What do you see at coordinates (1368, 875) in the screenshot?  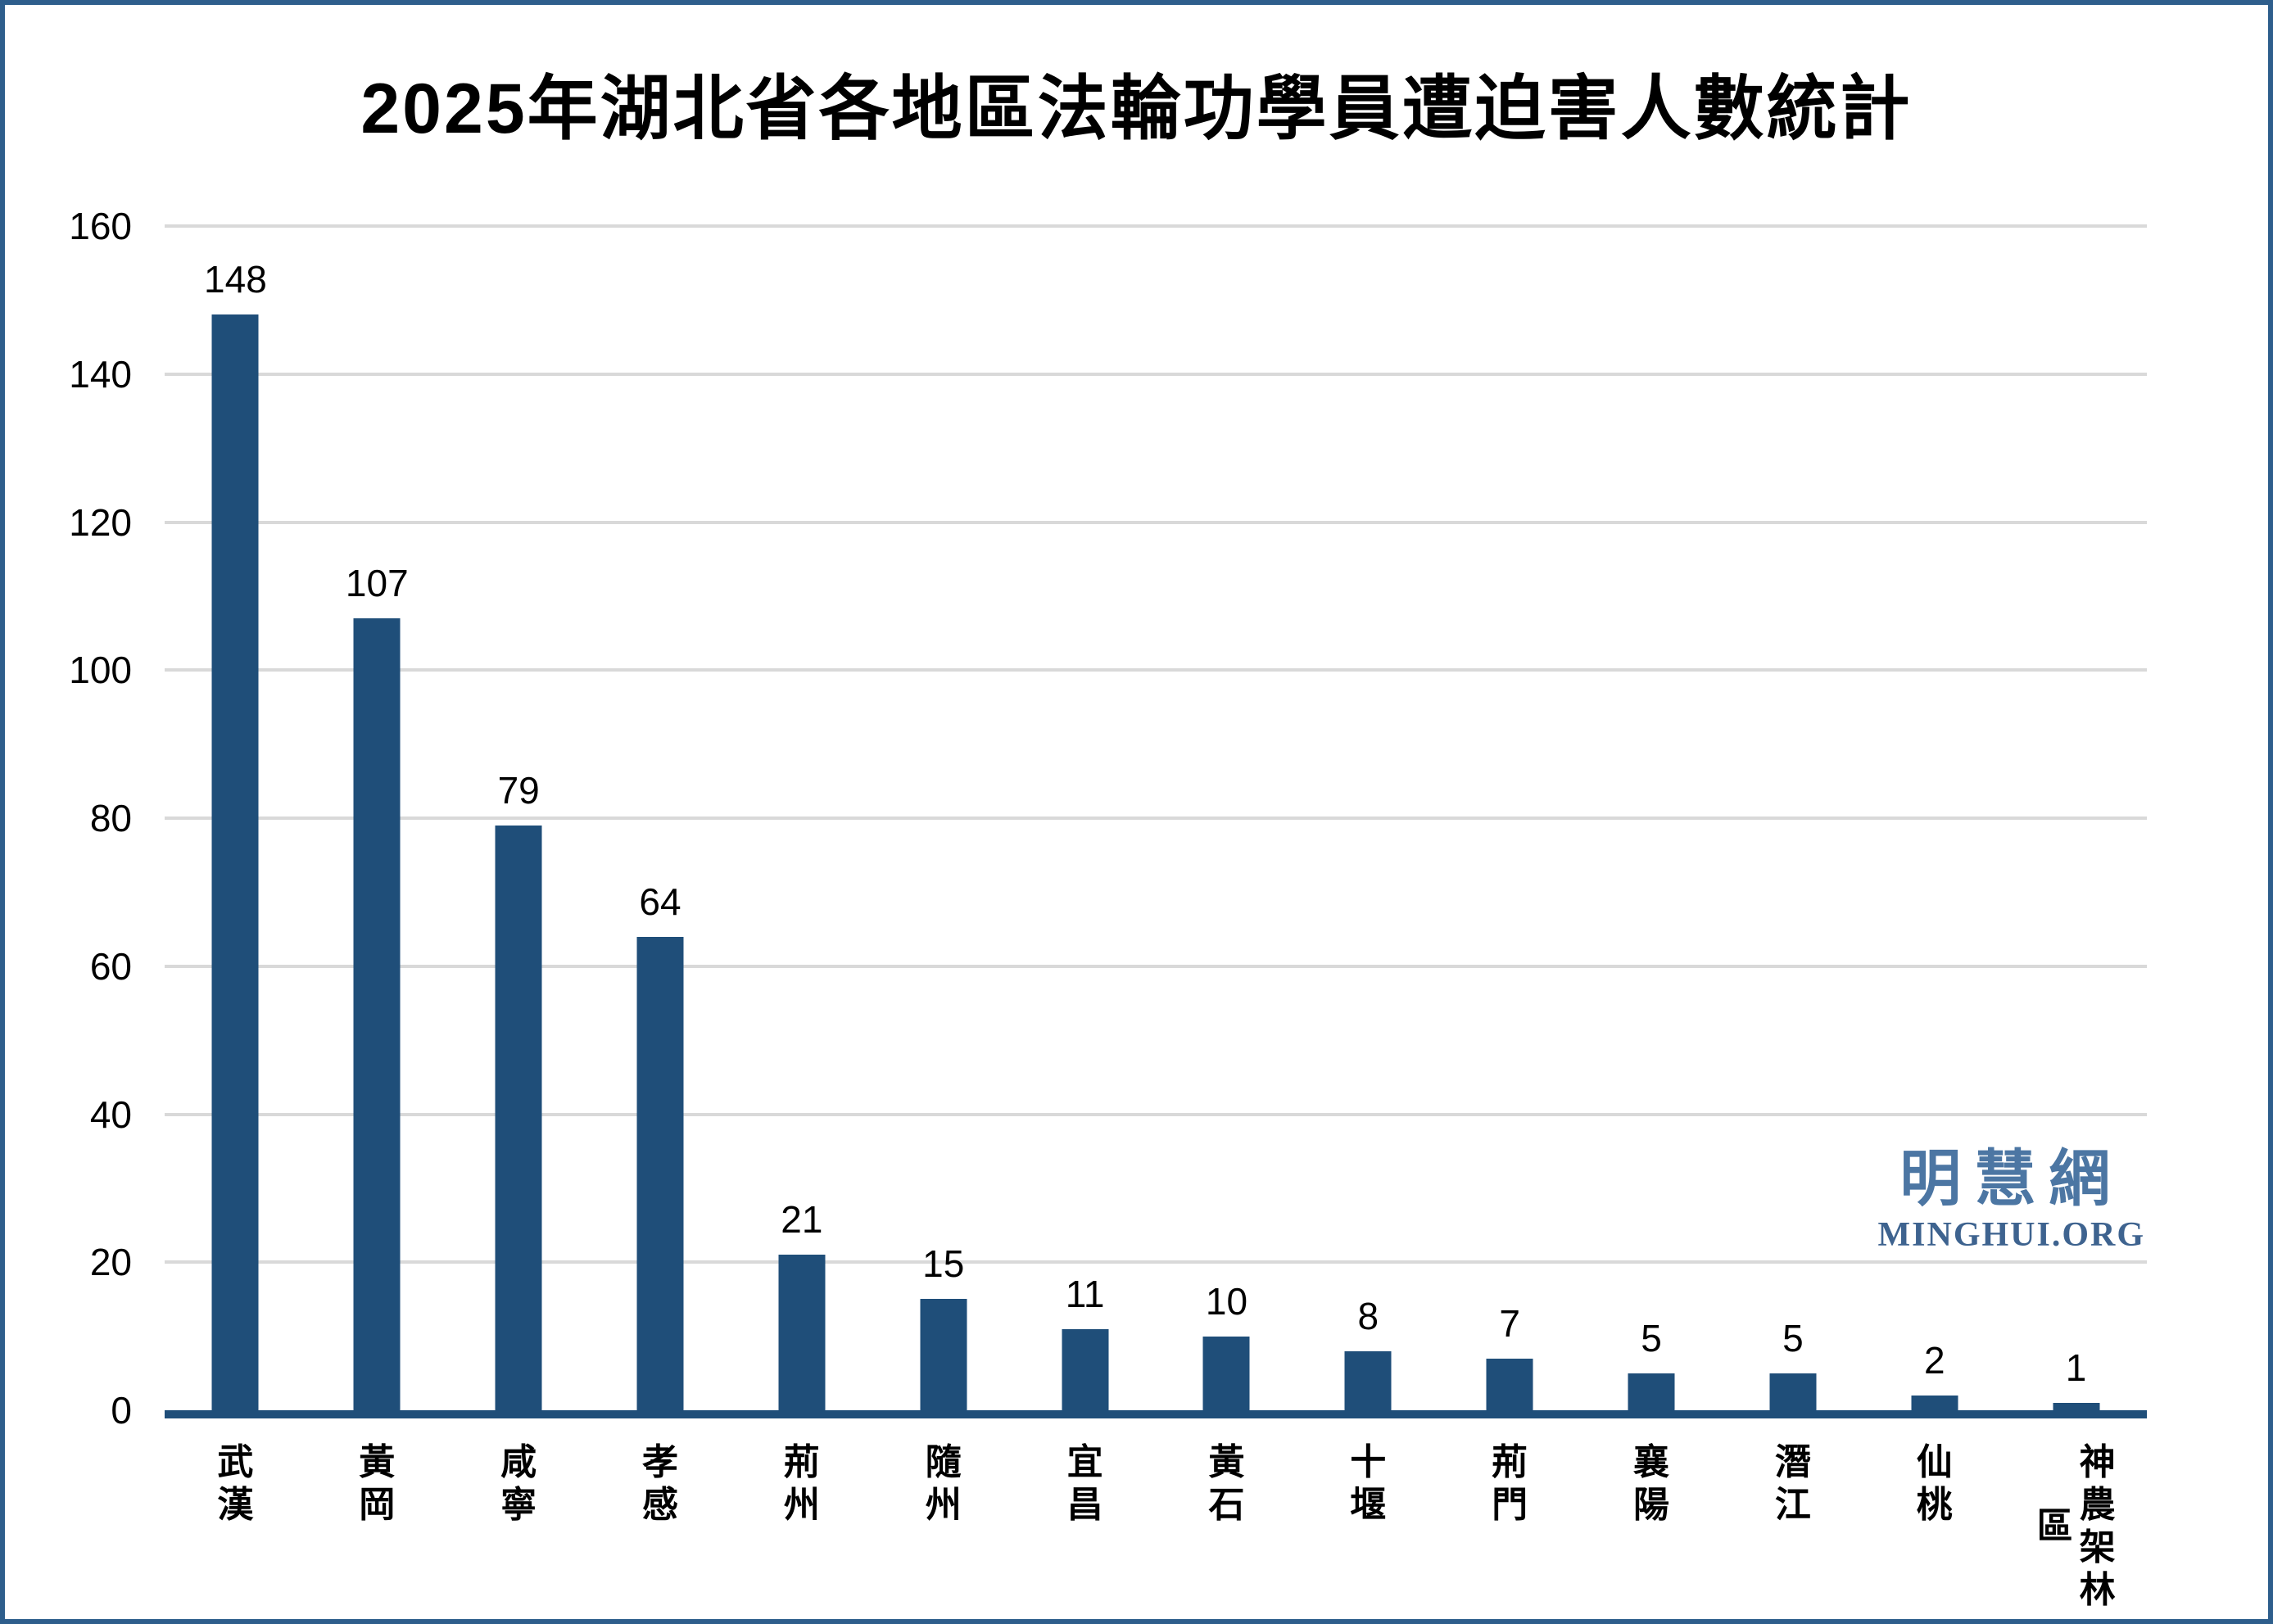 I see `bar-slot: 8 十堰` at bounding box center [1368, 875].